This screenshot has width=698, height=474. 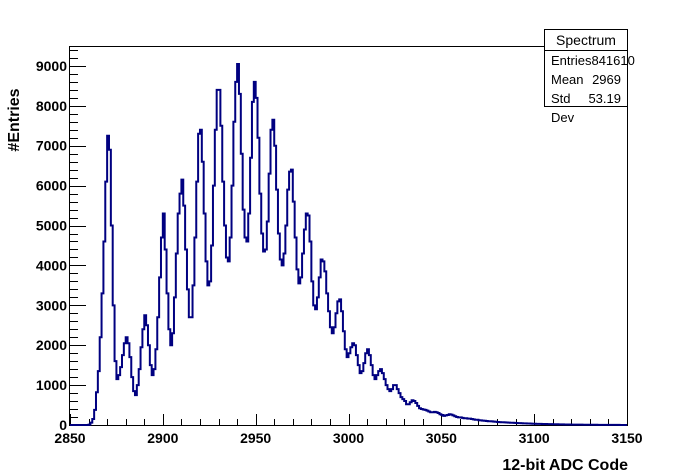 I want to click on x-axis: 2850 2900 2950 3000 3050 3100 3150, so click(x=348, y=430).